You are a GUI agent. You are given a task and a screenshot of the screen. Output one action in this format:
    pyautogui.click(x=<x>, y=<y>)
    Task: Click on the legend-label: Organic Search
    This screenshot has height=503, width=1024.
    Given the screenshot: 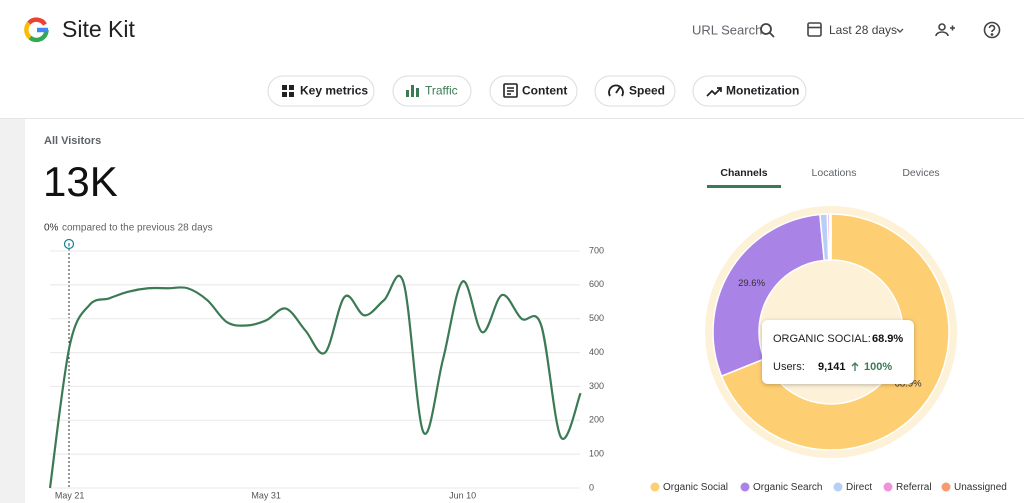 What is the action you would take?
    pyautogui.click(x=787, y=487)
    